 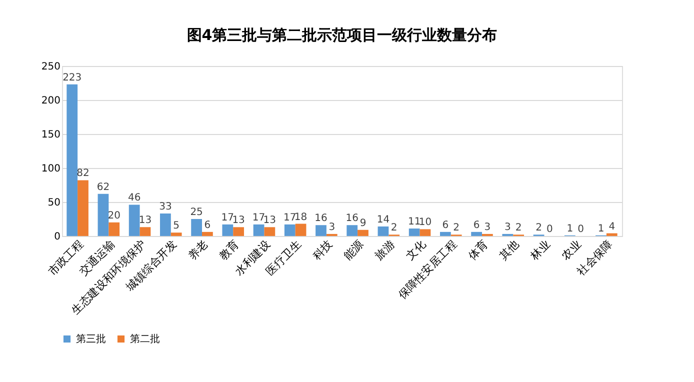 What do you see at coordinates (103, 187) in the screenshot?
I see `data-label: 62` at bounding box center [103, 187].